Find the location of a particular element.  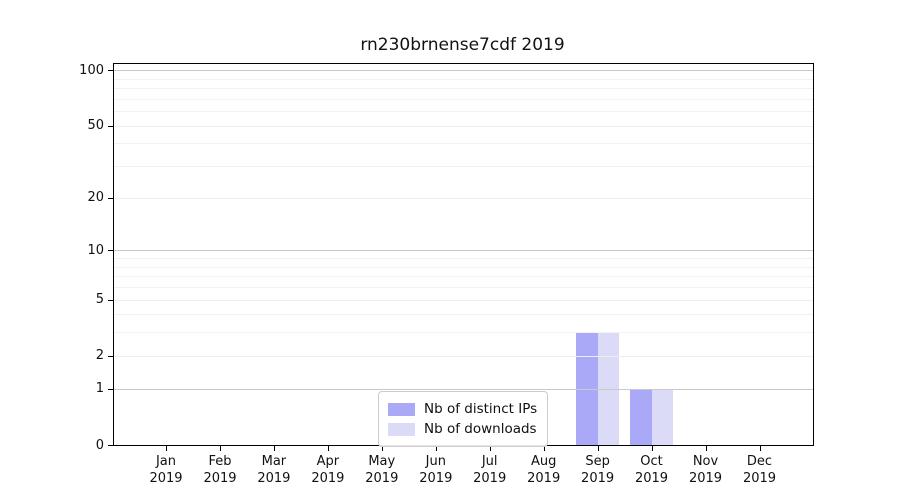

y-tick-label-5: 5 is located at coordinates (99, 299).